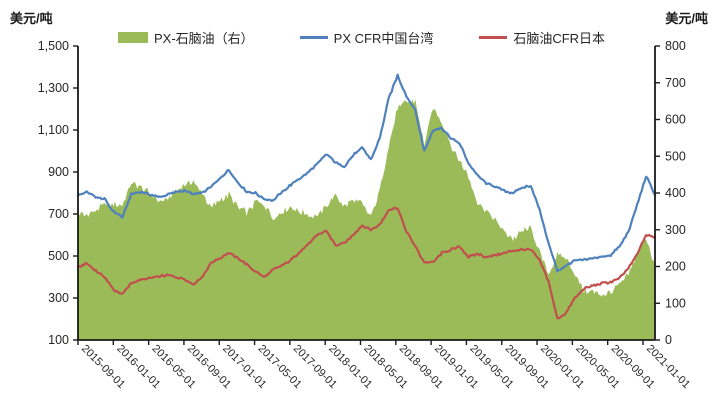 This screenshot has height=416, width=714. Describe the element at coordinates (53, 130) in the screenshot. I see `svg-text: 1,100` at that location.